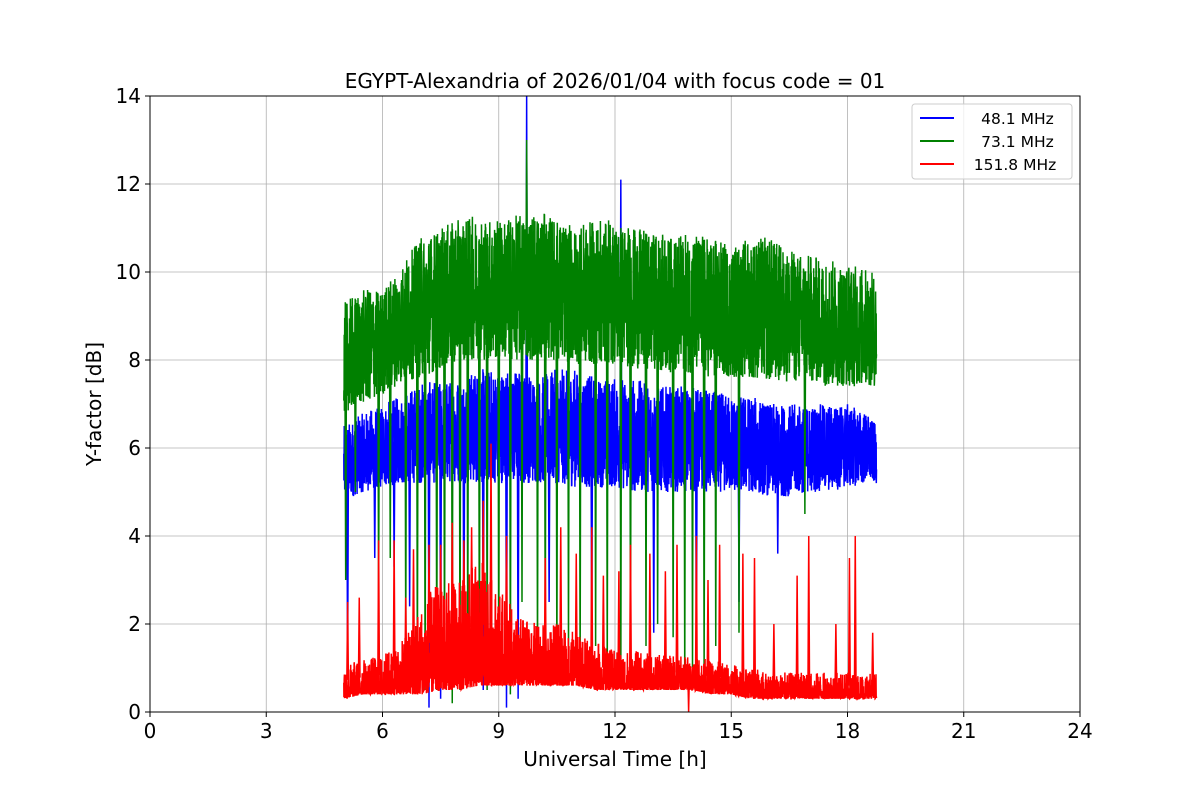  What do you see at coordinates (134, 448) in the screenshot?
I see `y-tick-label: 6` at bounding box center [134, 448].